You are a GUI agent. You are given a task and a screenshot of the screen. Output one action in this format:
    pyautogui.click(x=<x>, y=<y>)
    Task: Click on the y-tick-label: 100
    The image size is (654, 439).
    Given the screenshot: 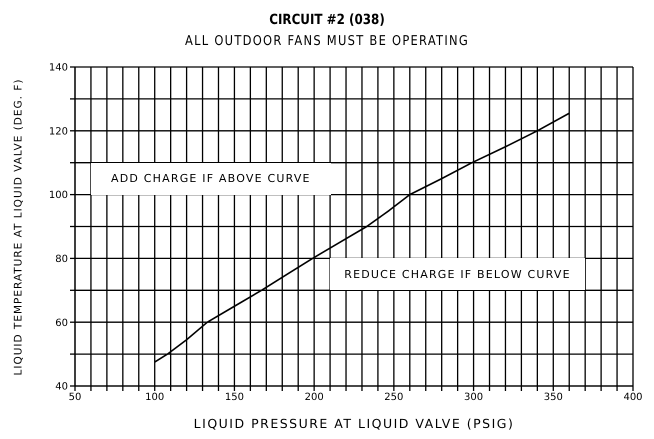 What is the action you would take?
    pyautogui.click(x=58, y=196)
    